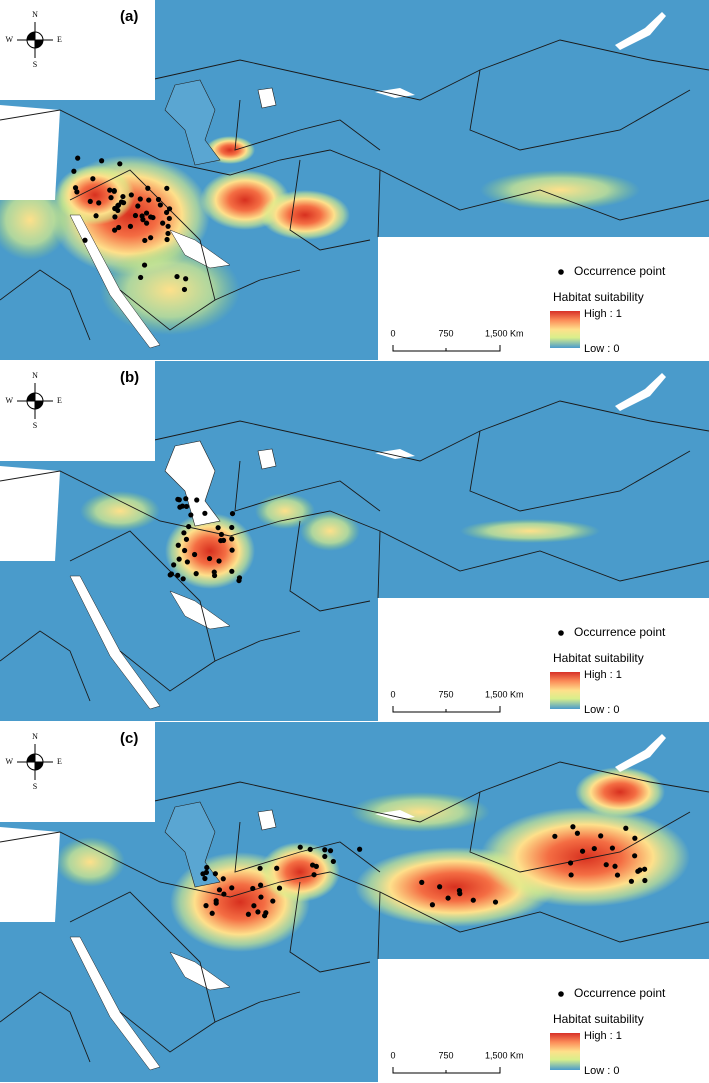 The image size is (709, 1083). Describe the element at coordinates (192, 483) in the screenshot. I see `caspian-sea` at that location.